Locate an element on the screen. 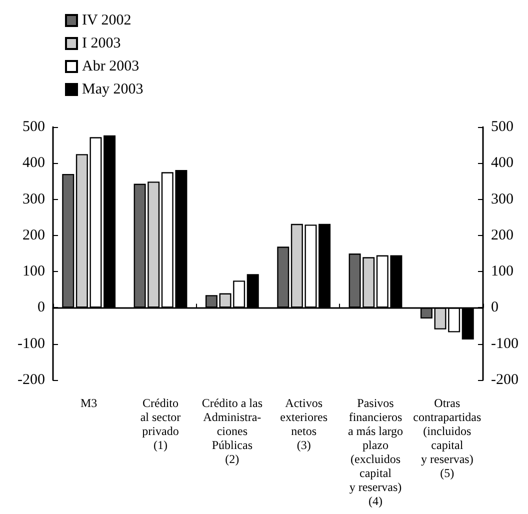  legend-label: I 2003 is located at coordinates (101, 44).